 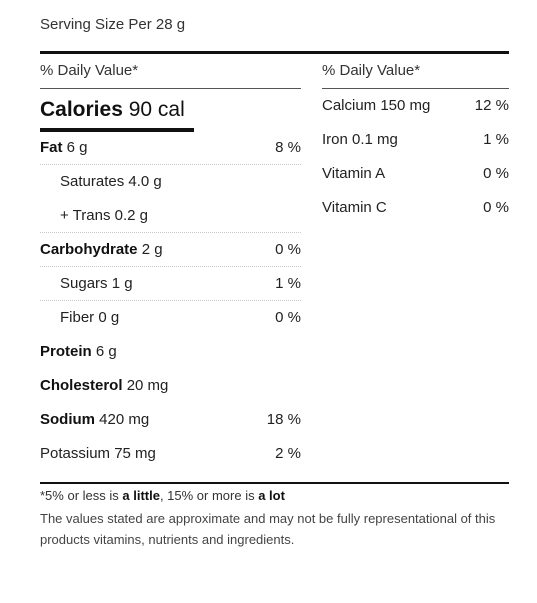 What do you see at coordinates (288, 147) in the screenshot?
I see `nutrient-percent: 8 %` at bounding box center [288, 147].